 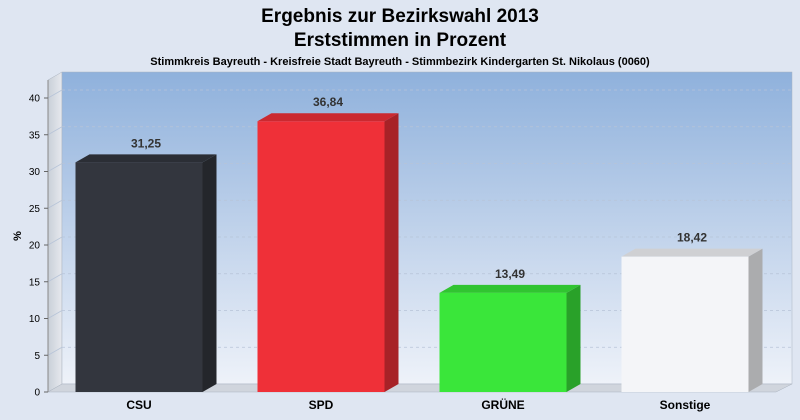 What do you see at coordinates (37, 356) in the screenshot?
I see `y-tick-label: 5` at bounding box center [37, 356].